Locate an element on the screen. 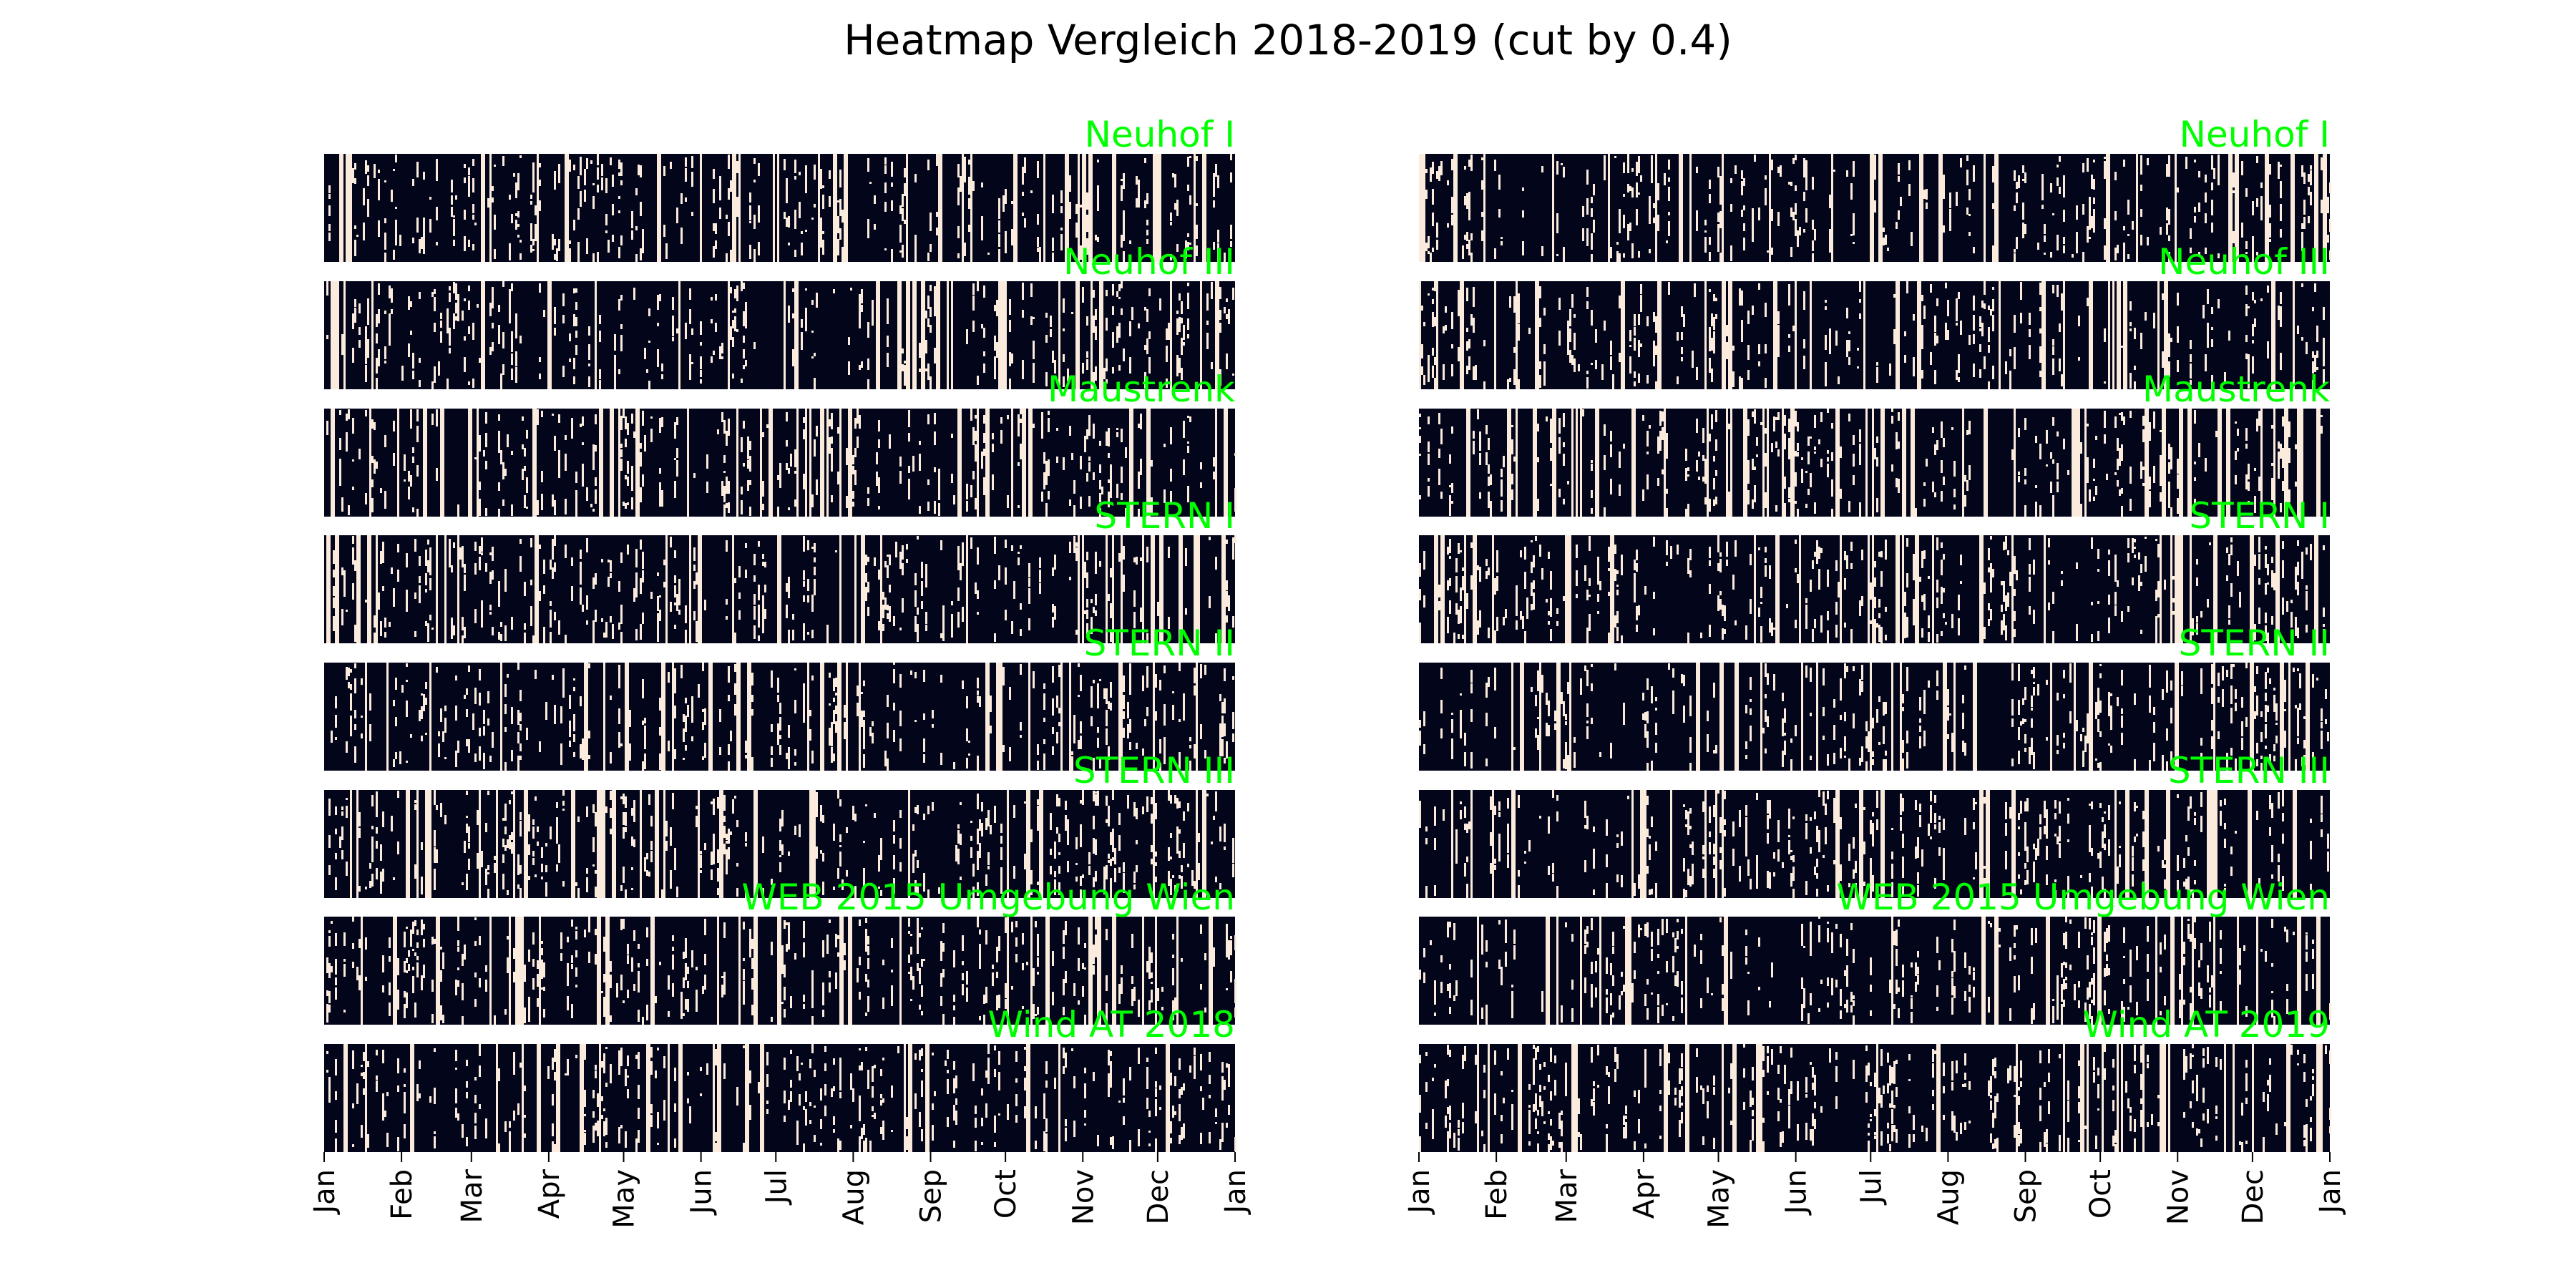 This screenshot has height=1288, width=2576. heatmap-row: Wind AT 2019 is located at coordinates (1875, 1078).